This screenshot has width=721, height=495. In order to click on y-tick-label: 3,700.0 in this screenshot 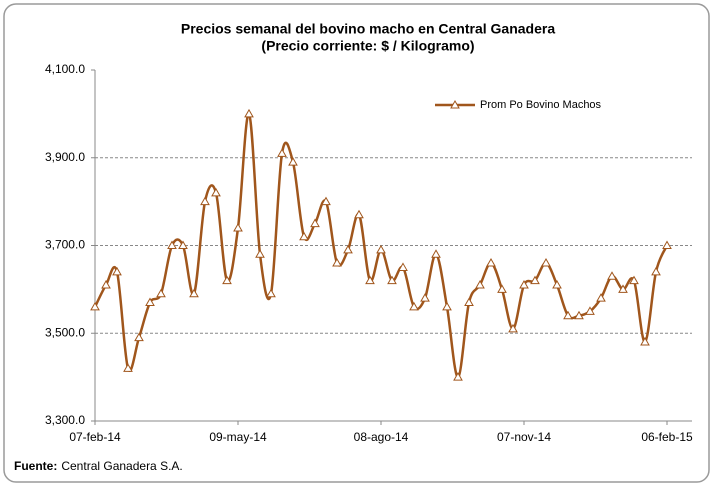, I will do `click(65, 245)`.